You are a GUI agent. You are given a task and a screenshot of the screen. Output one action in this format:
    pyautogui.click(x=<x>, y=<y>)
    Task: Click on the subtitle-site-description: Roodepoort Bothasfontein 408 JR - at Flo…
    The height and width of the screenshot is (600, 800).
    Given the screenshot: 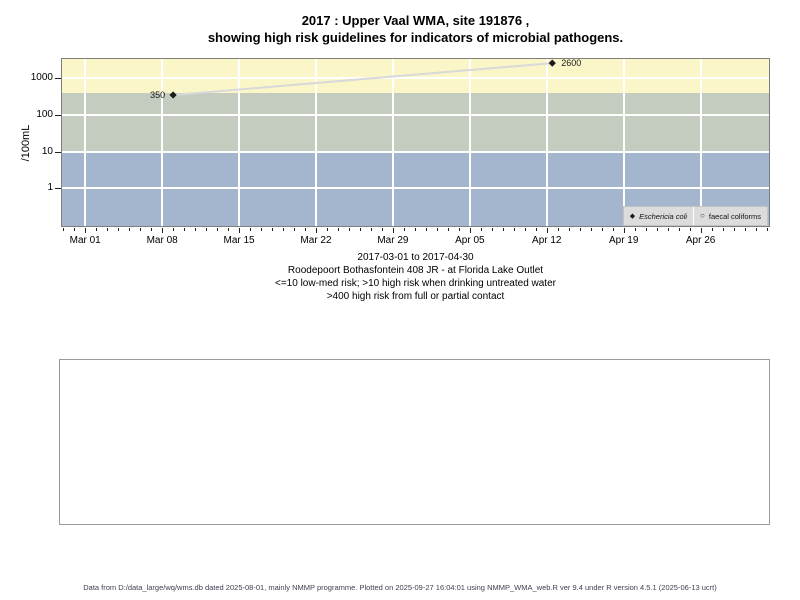 What is the action you would take?
    pyautogui.click(x=415, y=270)
    